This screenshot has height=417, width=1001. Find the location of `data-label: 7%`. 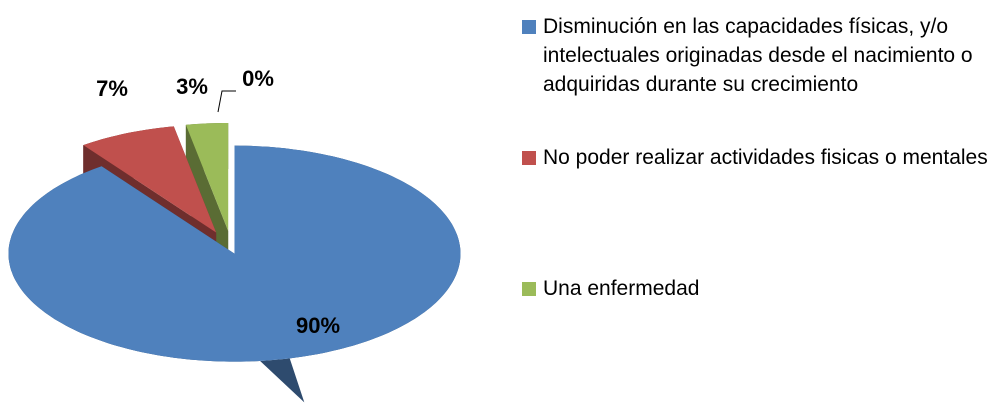

data-label: 7% is located at coordinates (112, 88).